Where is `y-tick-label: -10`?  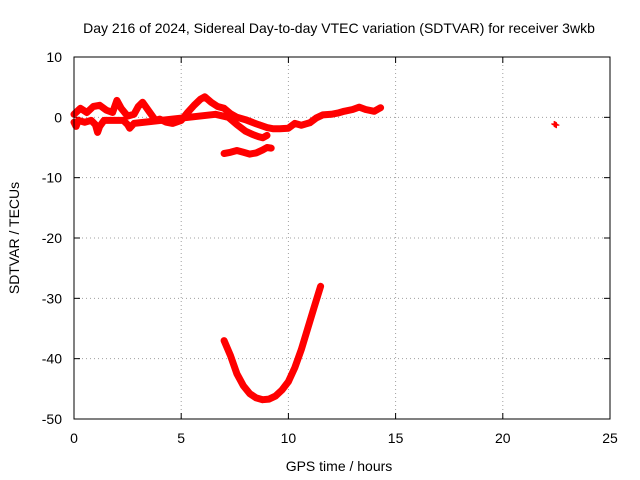 y-tick-label: -10 is located at coordinates (52, 178).